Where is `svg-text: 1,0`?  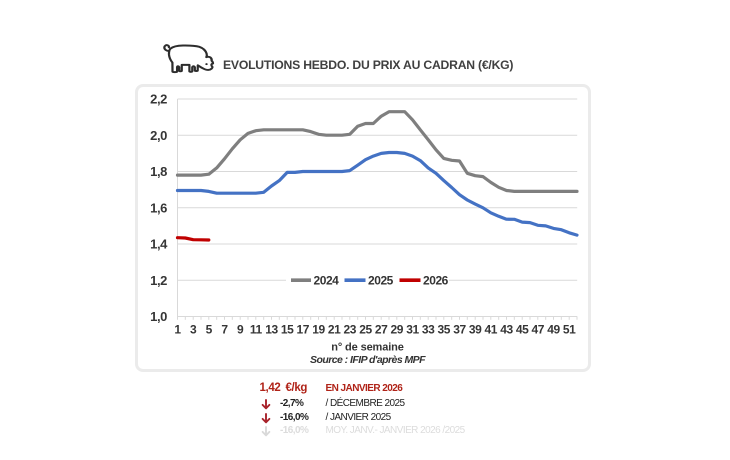 svg-text: 1,0 is located at coordinates (158, 316).